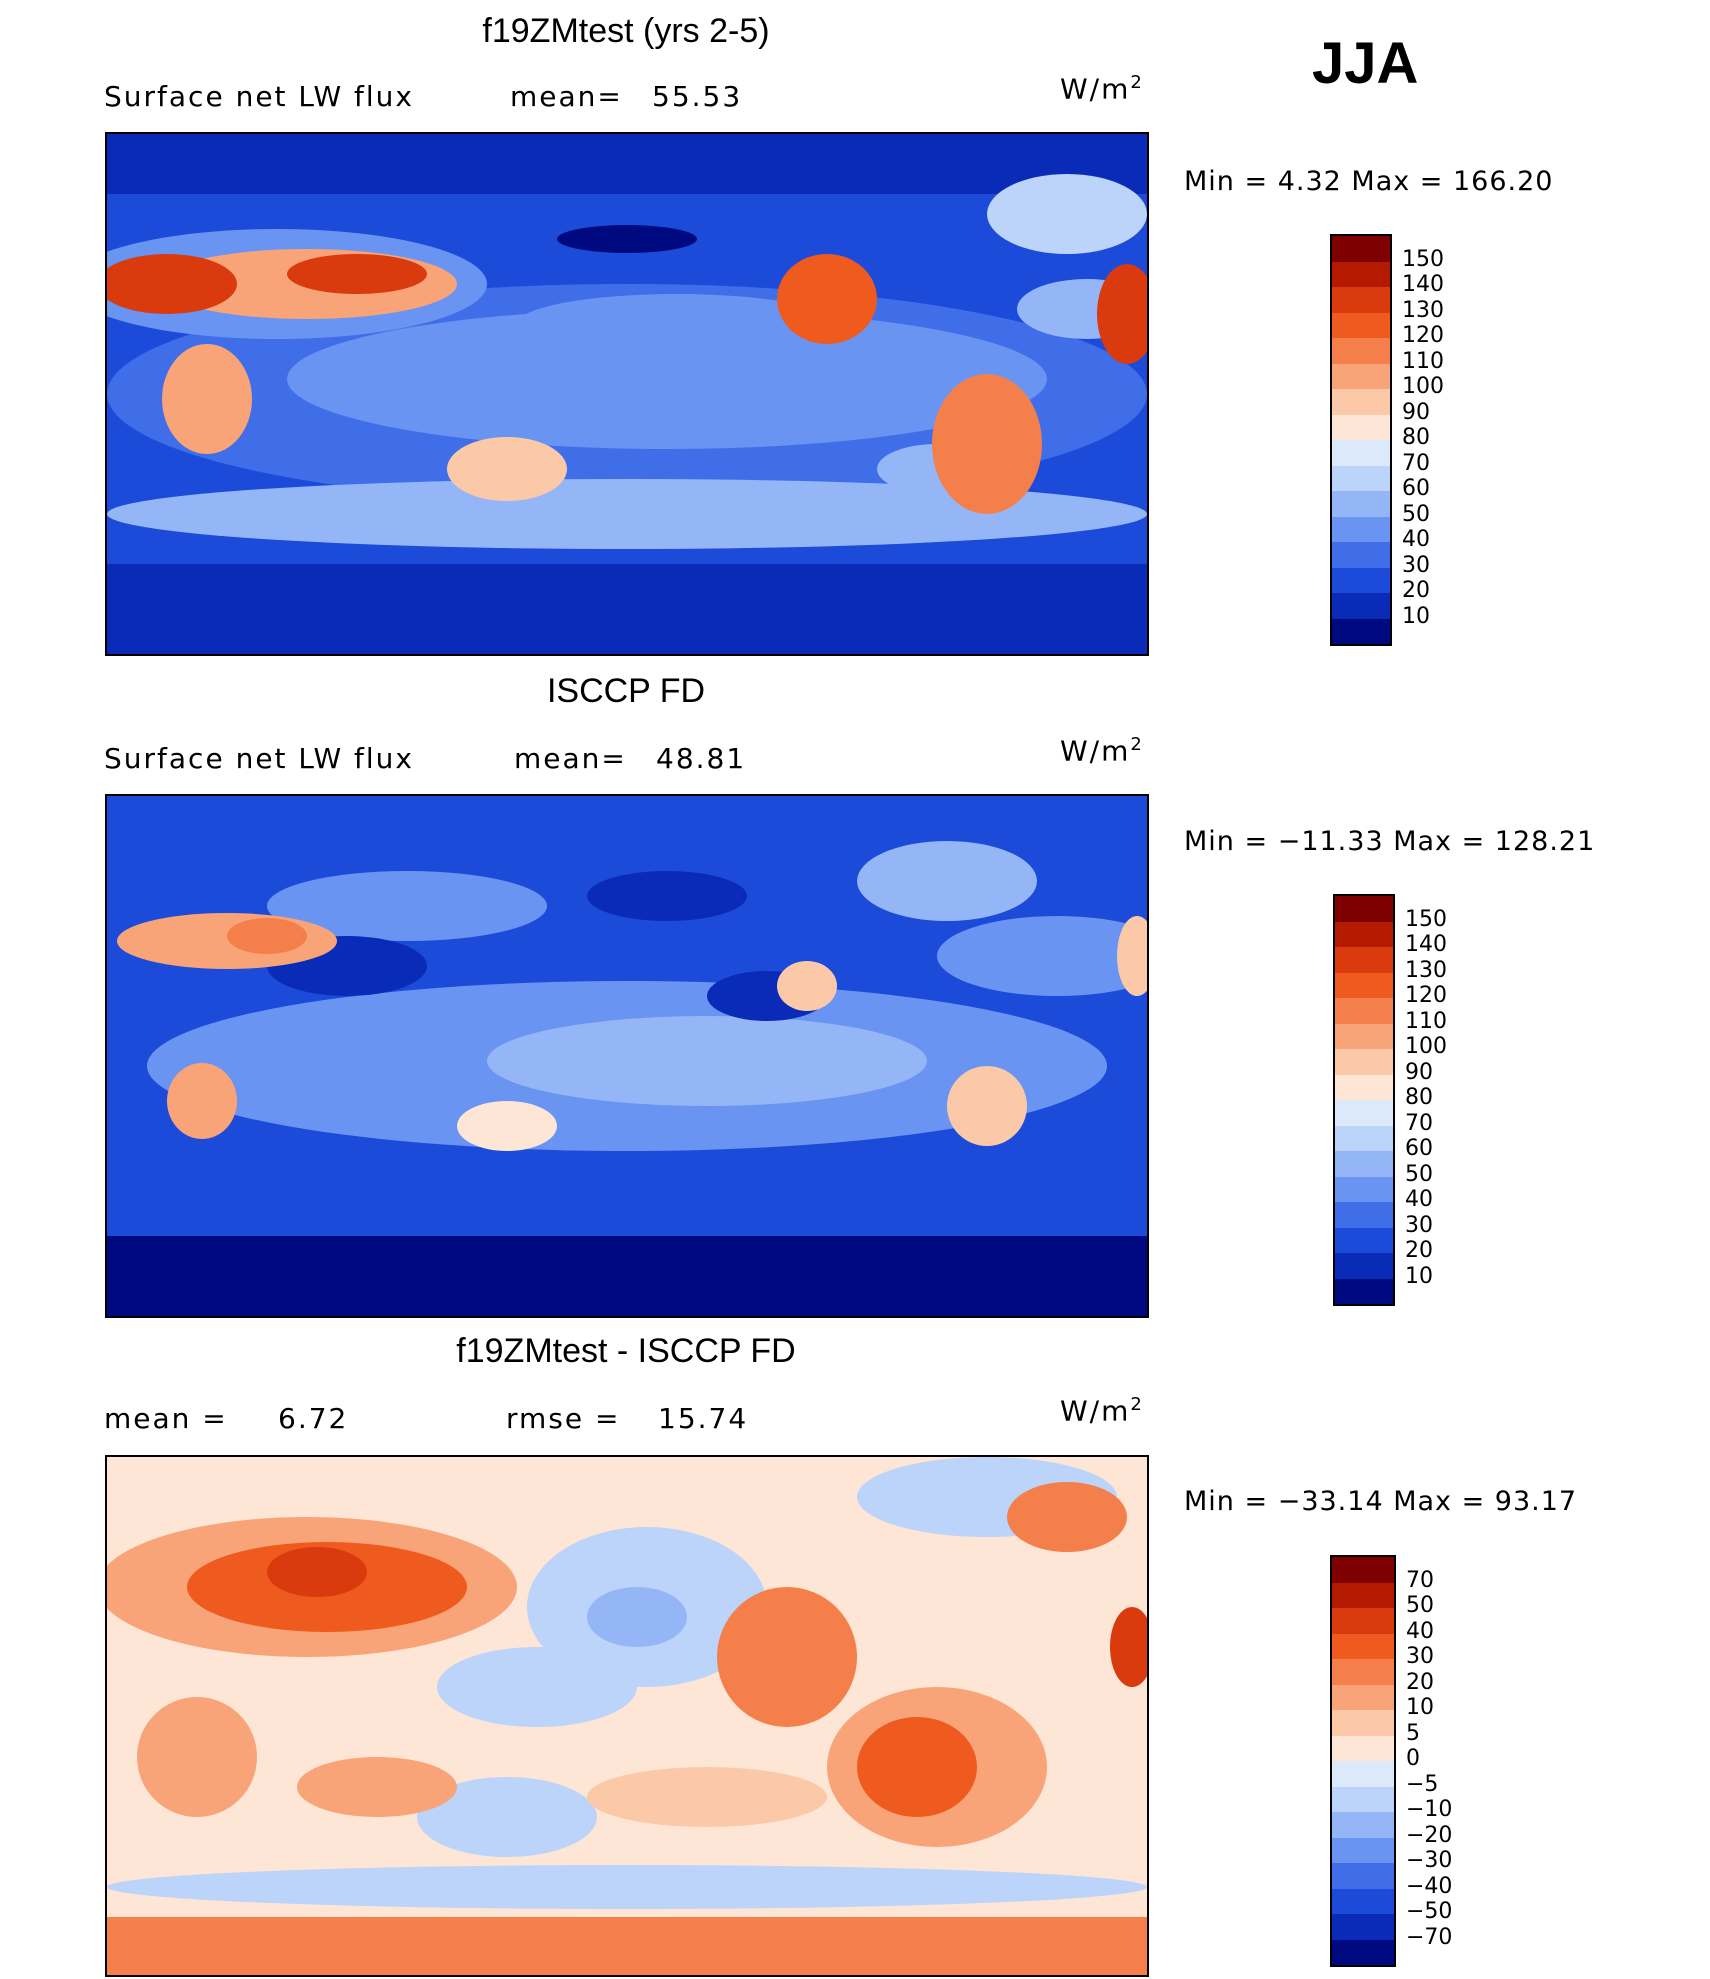  Describe the element at coordinates (1365, 63) in the screenshot. I see `season-label: JJA` at that location.